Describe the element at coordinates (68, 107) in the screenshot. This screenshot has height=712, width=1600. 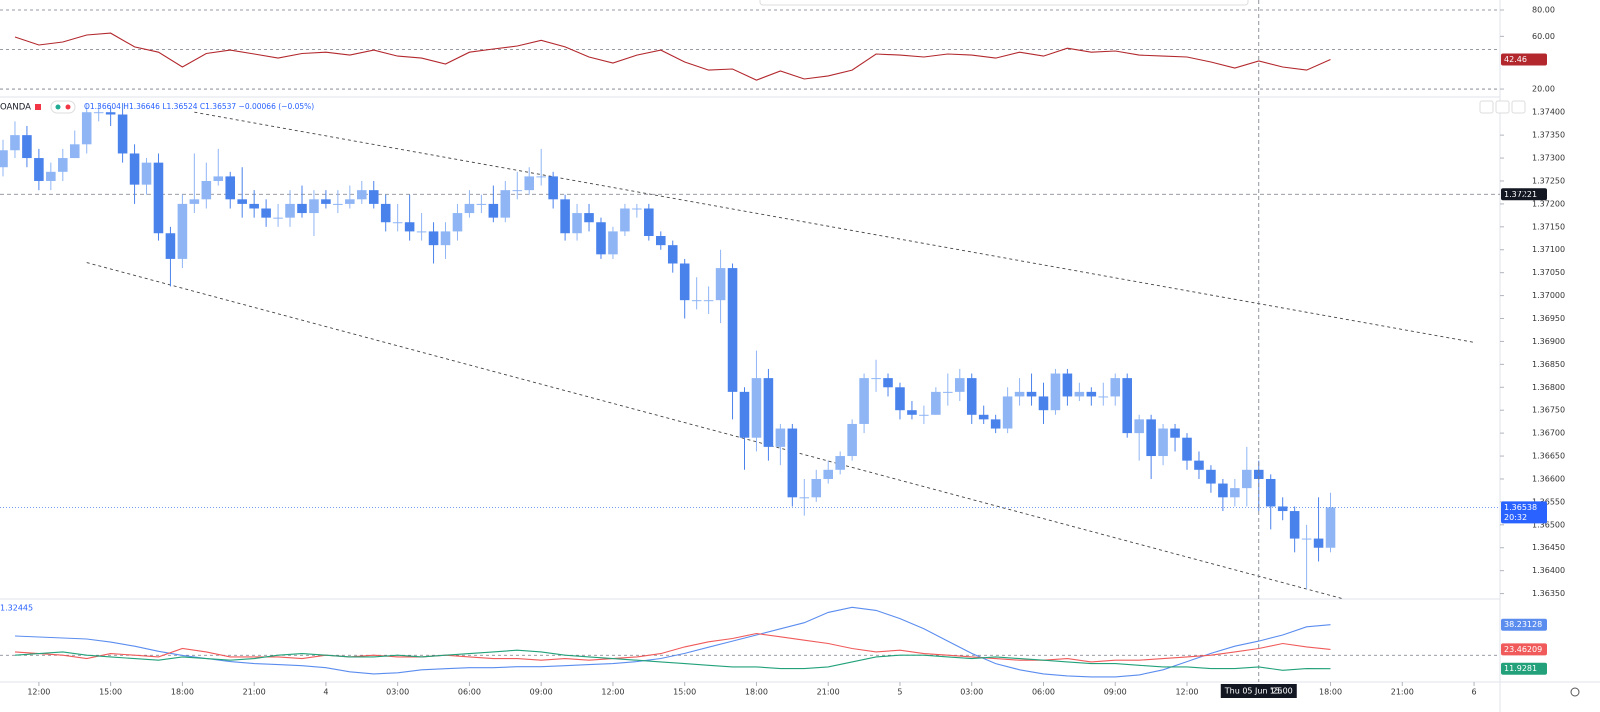
I see `status-dot` at that location.